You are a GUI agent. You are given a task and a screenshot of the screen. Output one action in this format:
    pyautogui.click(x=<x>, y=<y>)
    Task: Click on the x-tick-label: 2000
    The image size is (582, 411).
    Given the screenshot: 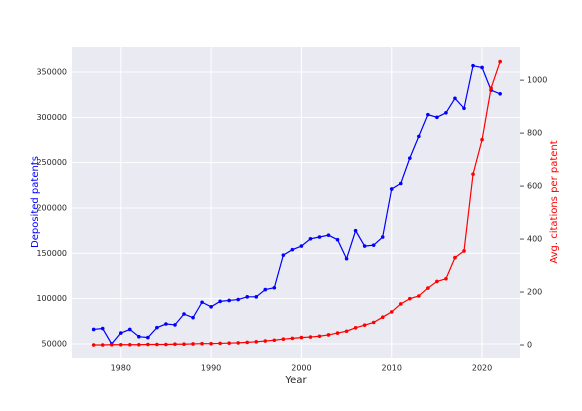 What is the action you would take?
    pyautogui.click(x=301, y=368)
    